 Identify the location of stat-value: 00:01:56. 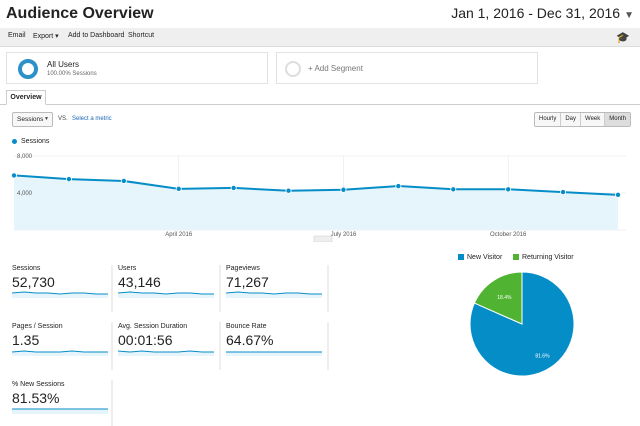
(145, 340).